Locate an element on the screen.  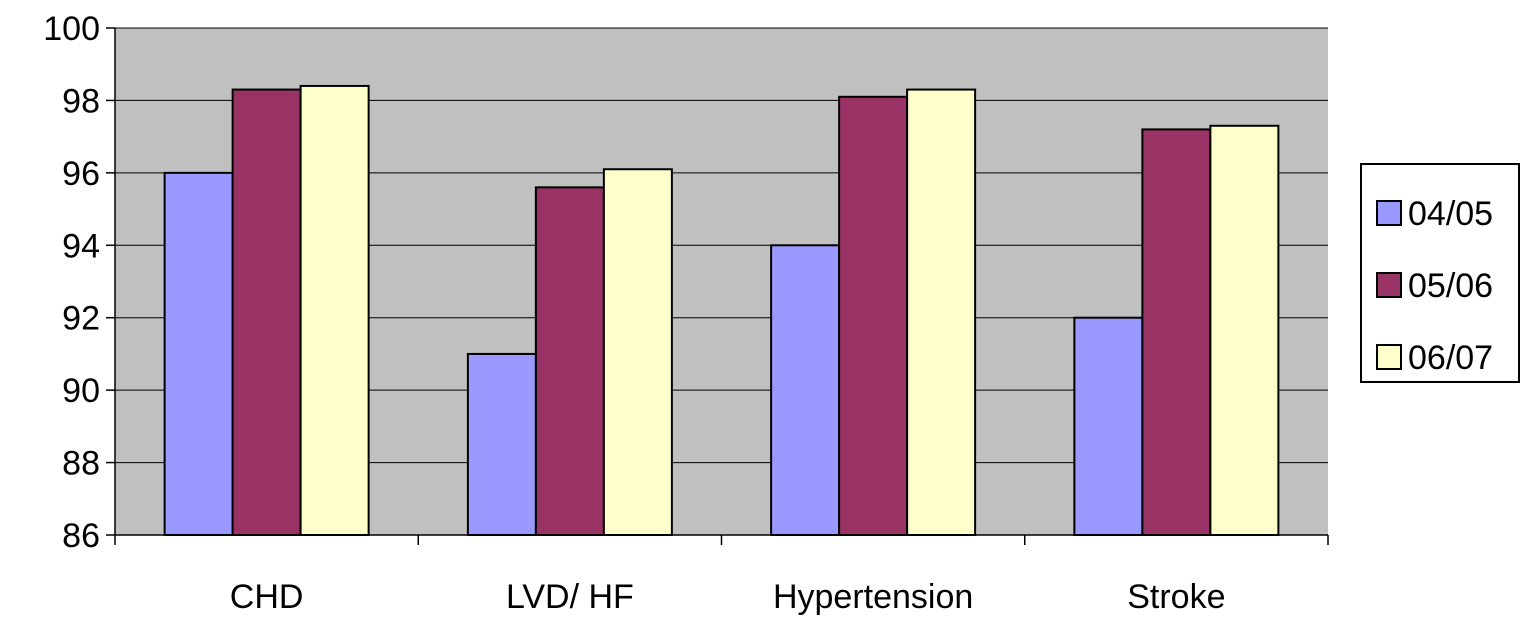
x-tick-label: LVD/ HF is located at coordinates (570, 597).